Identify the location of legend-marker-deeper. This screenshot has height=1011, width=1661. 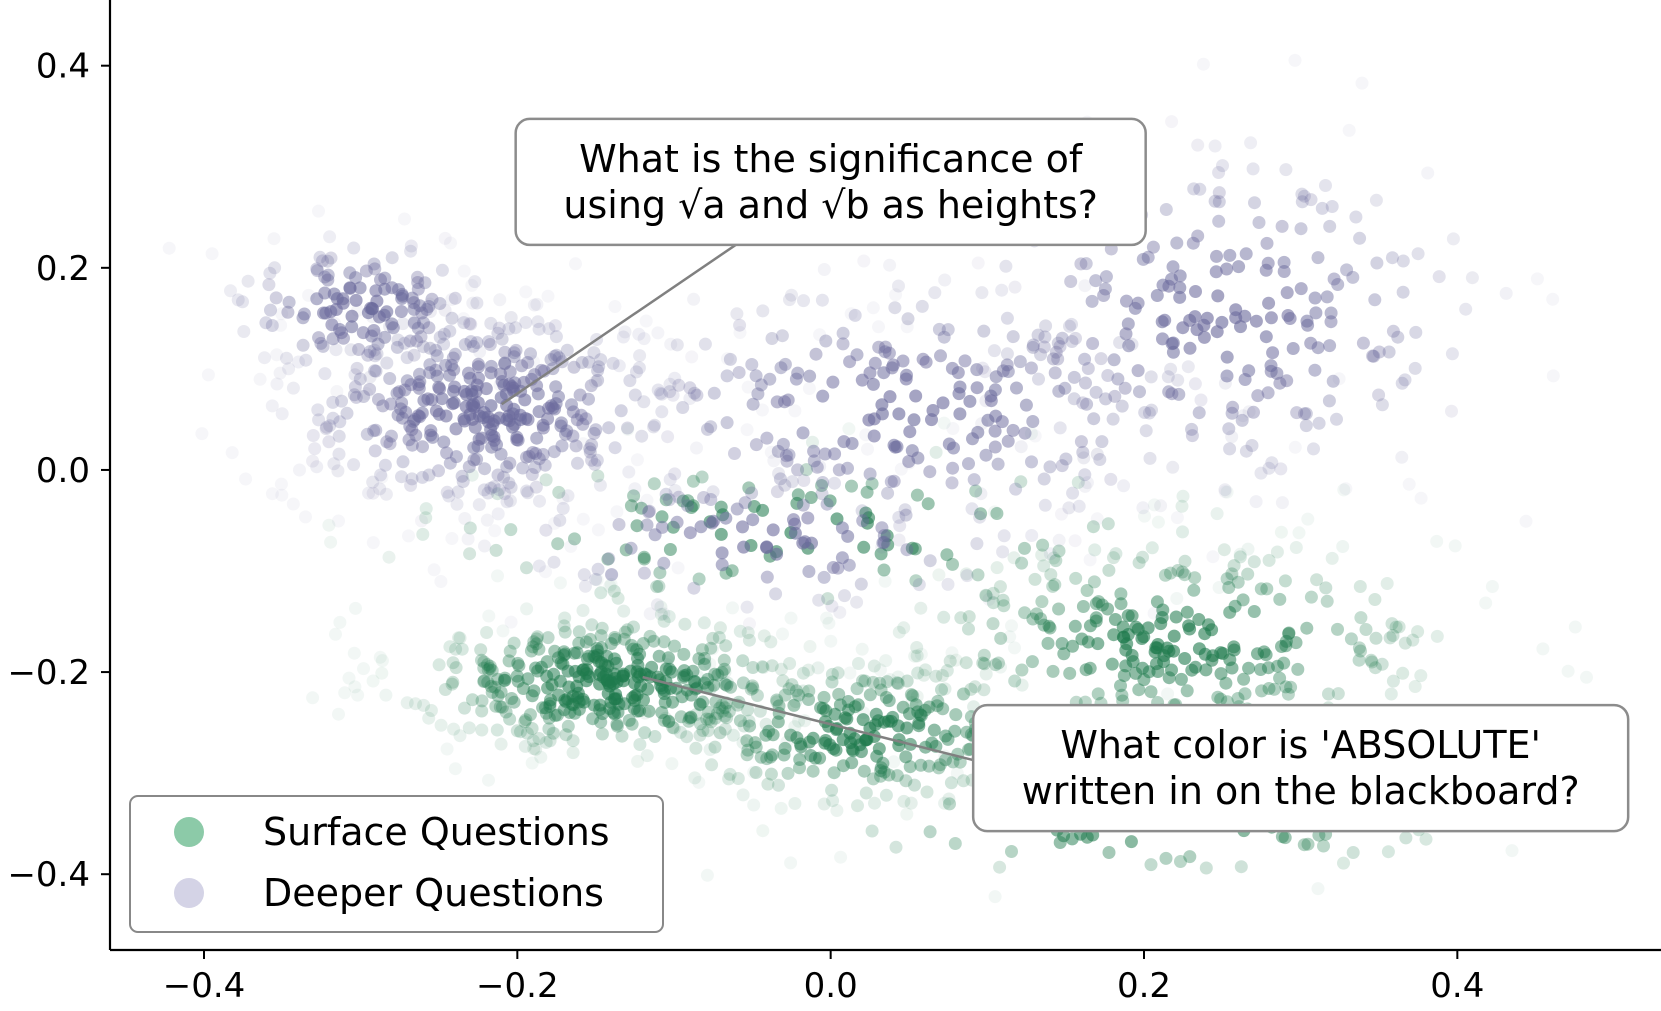
(189, 893).